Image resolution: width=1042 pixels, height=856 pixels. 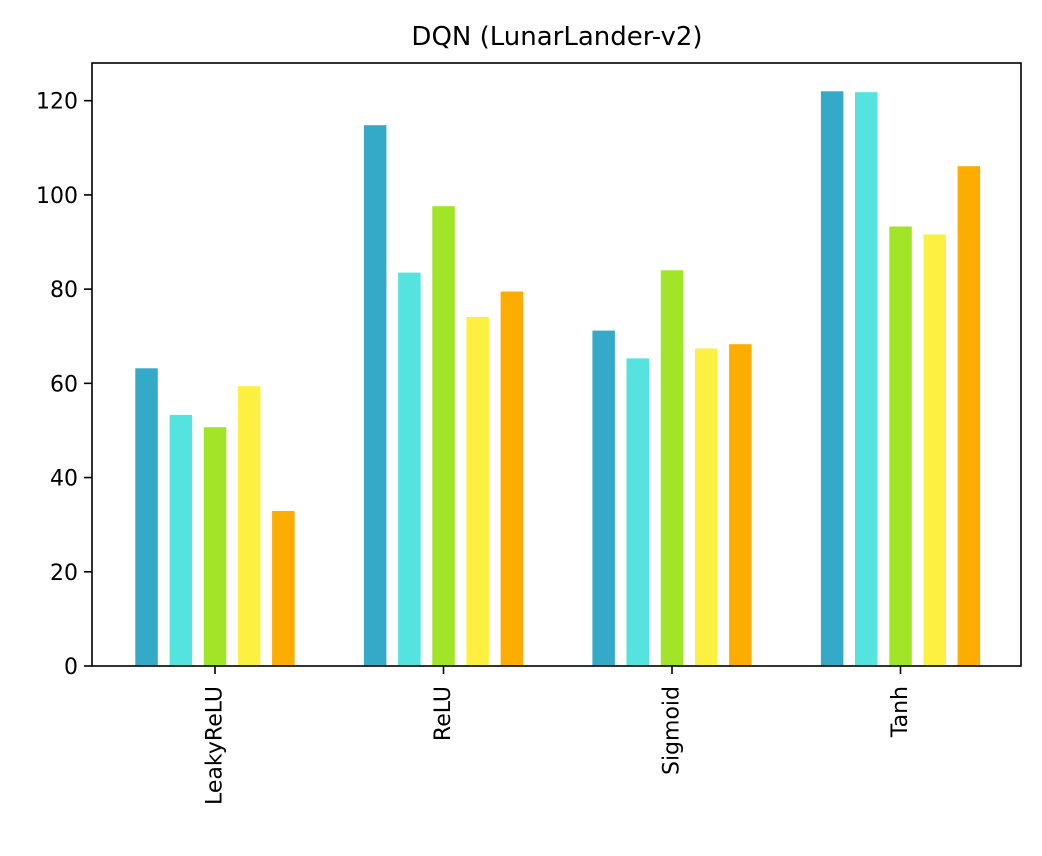 I want to click on y-tick-label: 0, so click(x=71, y=667).